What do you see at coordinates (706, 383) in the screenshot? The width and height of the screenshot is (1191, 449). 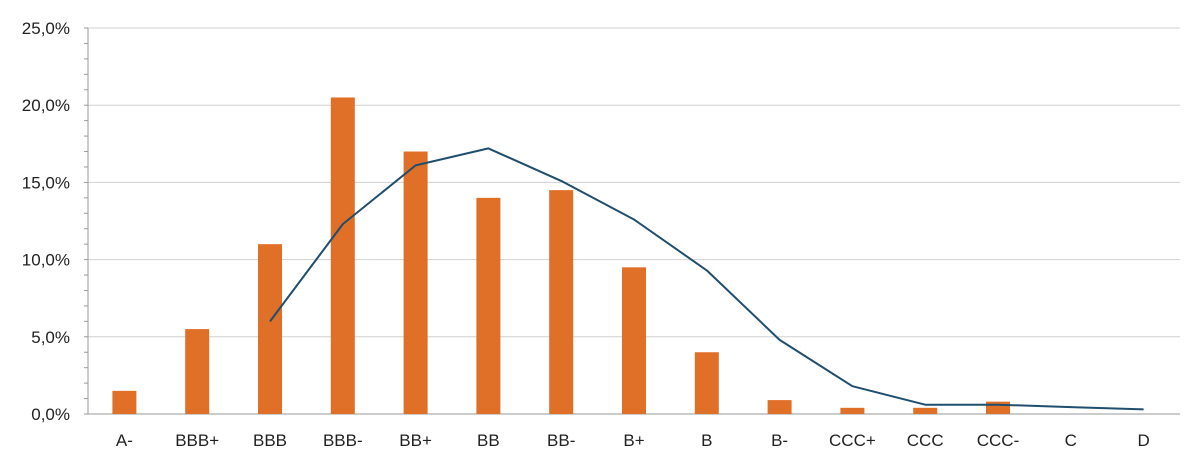 I see `bar-B` at bounding box center [706, 383].